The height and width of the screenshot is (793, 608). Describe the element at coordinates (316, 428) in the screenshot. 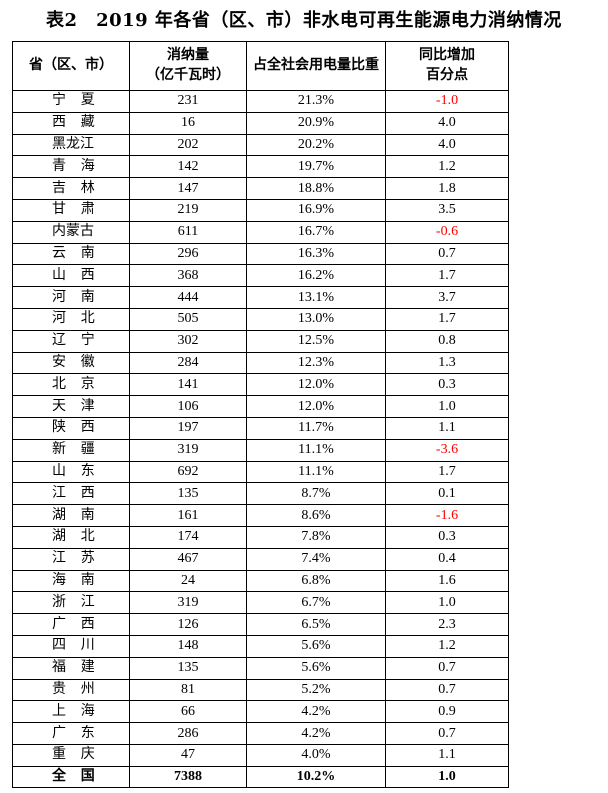

I see `share-cell: 11.7%` at that location.